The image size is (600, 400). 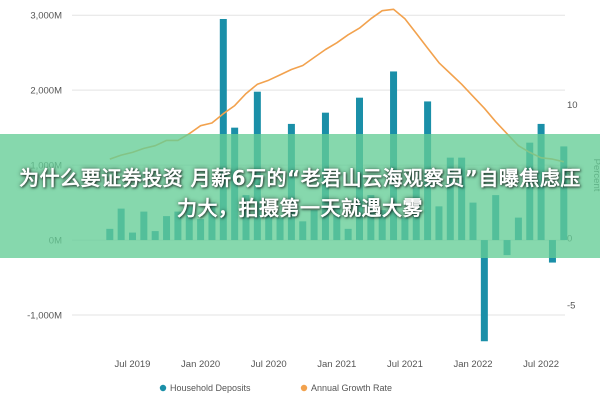 I want to click on left-tick-label: 2,000M, so click(x=46, y=91).